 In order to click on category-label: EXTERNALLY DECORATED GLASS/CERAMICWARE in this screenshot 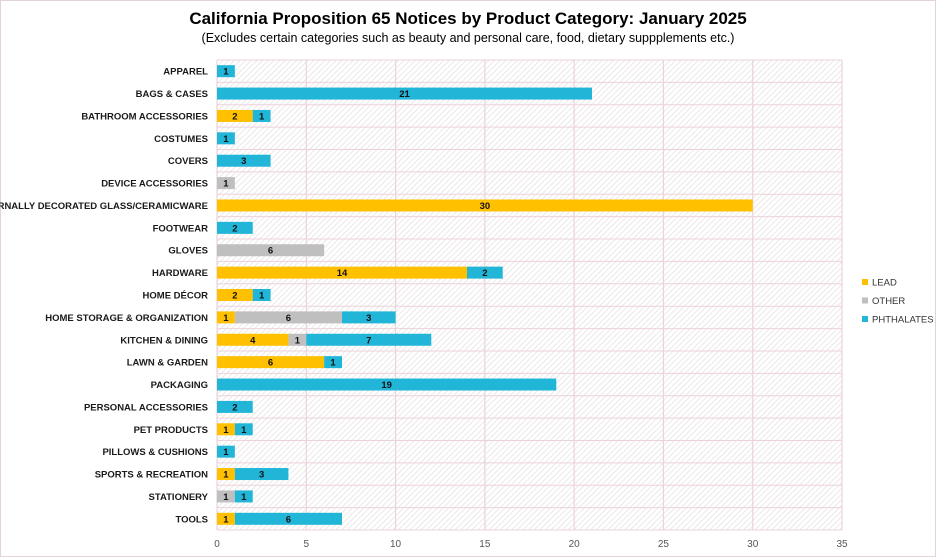, I will do `click(104, 206)`.